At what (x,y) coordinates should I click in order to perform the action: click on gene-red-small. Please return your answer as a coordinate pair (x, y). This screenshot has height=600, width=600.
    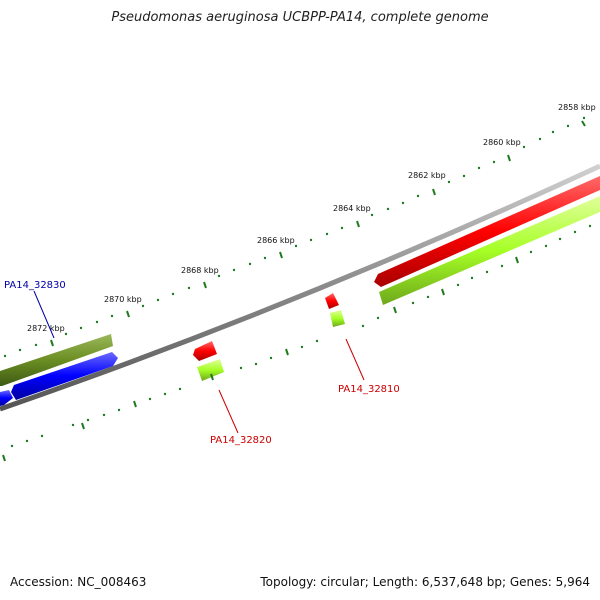
    Looking at the image, I should click on (332, 301).